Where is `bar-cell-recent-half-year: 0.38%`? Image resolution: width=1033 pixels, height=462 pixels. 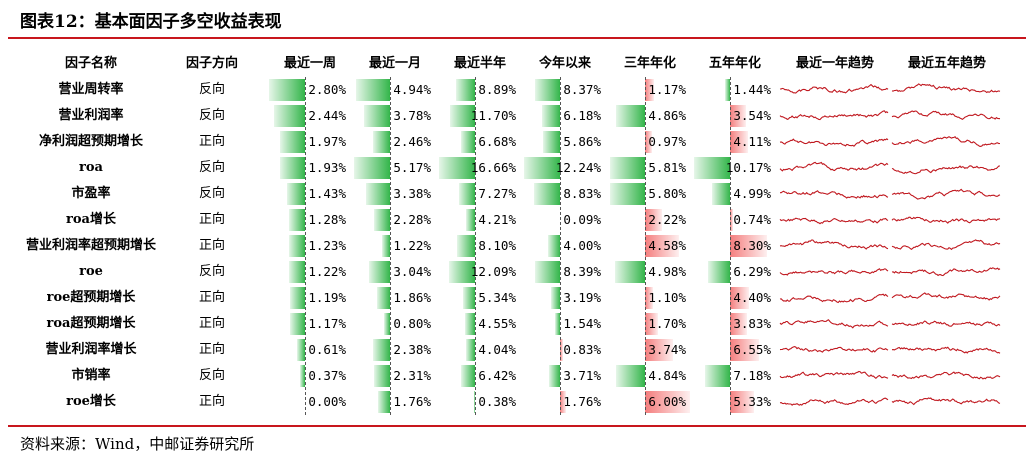
bar-cell-recent-half-year: 0.38% is located at coordinates (480, 402).